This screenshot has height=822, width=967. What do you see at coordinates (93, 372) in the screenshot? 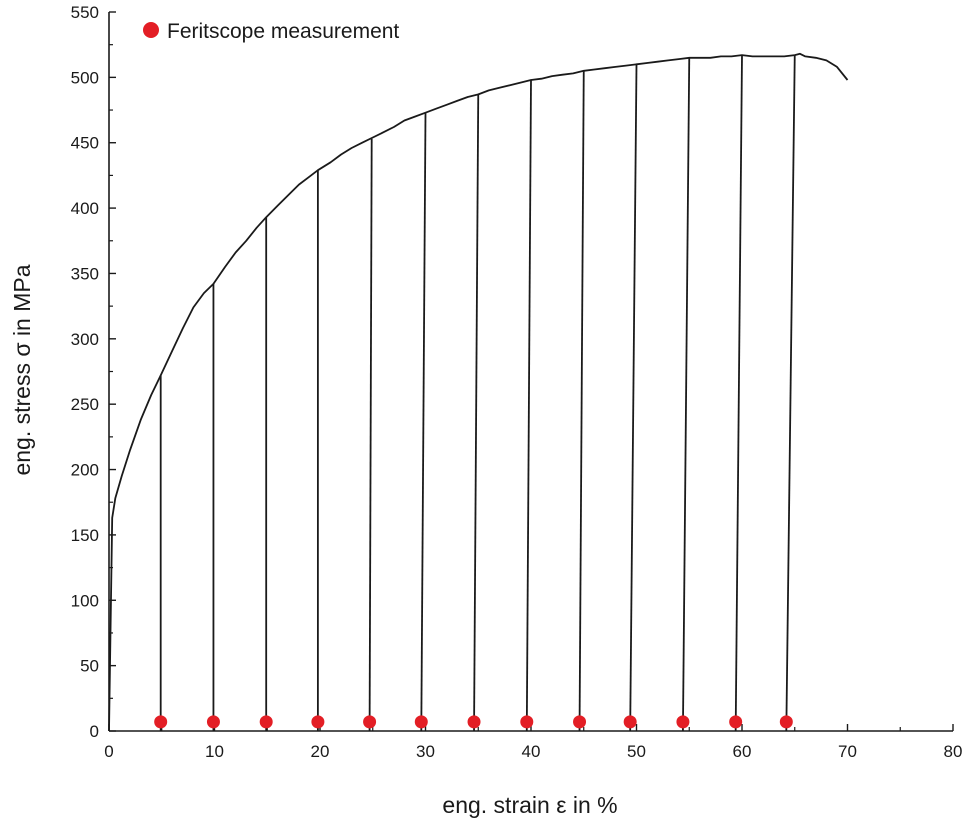
I see `y-axis: 0 50 100 150 200 250 300 350 400 450 500 550` at bounding box center [93, 372].